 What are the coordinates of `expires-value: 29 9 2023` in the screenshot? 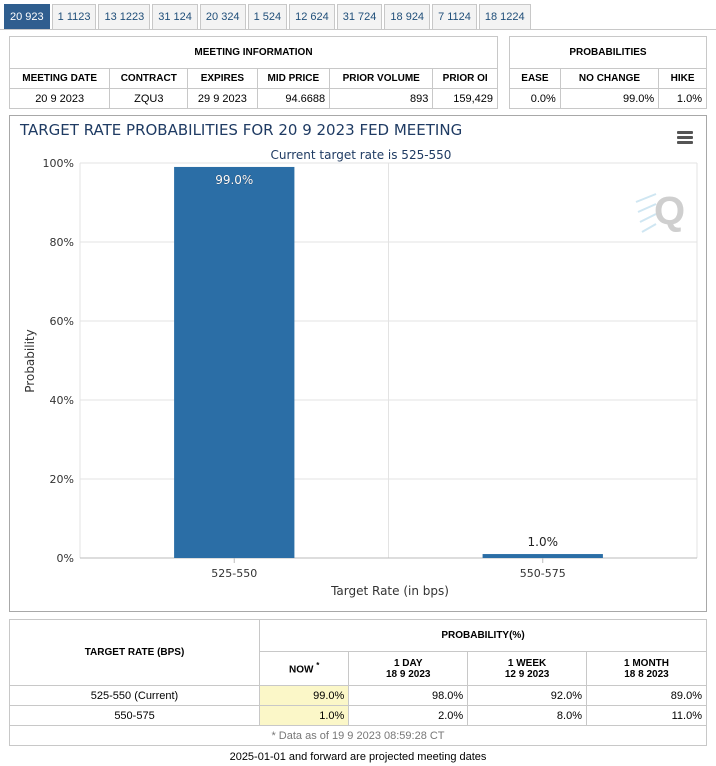 It's located at (222, 98).